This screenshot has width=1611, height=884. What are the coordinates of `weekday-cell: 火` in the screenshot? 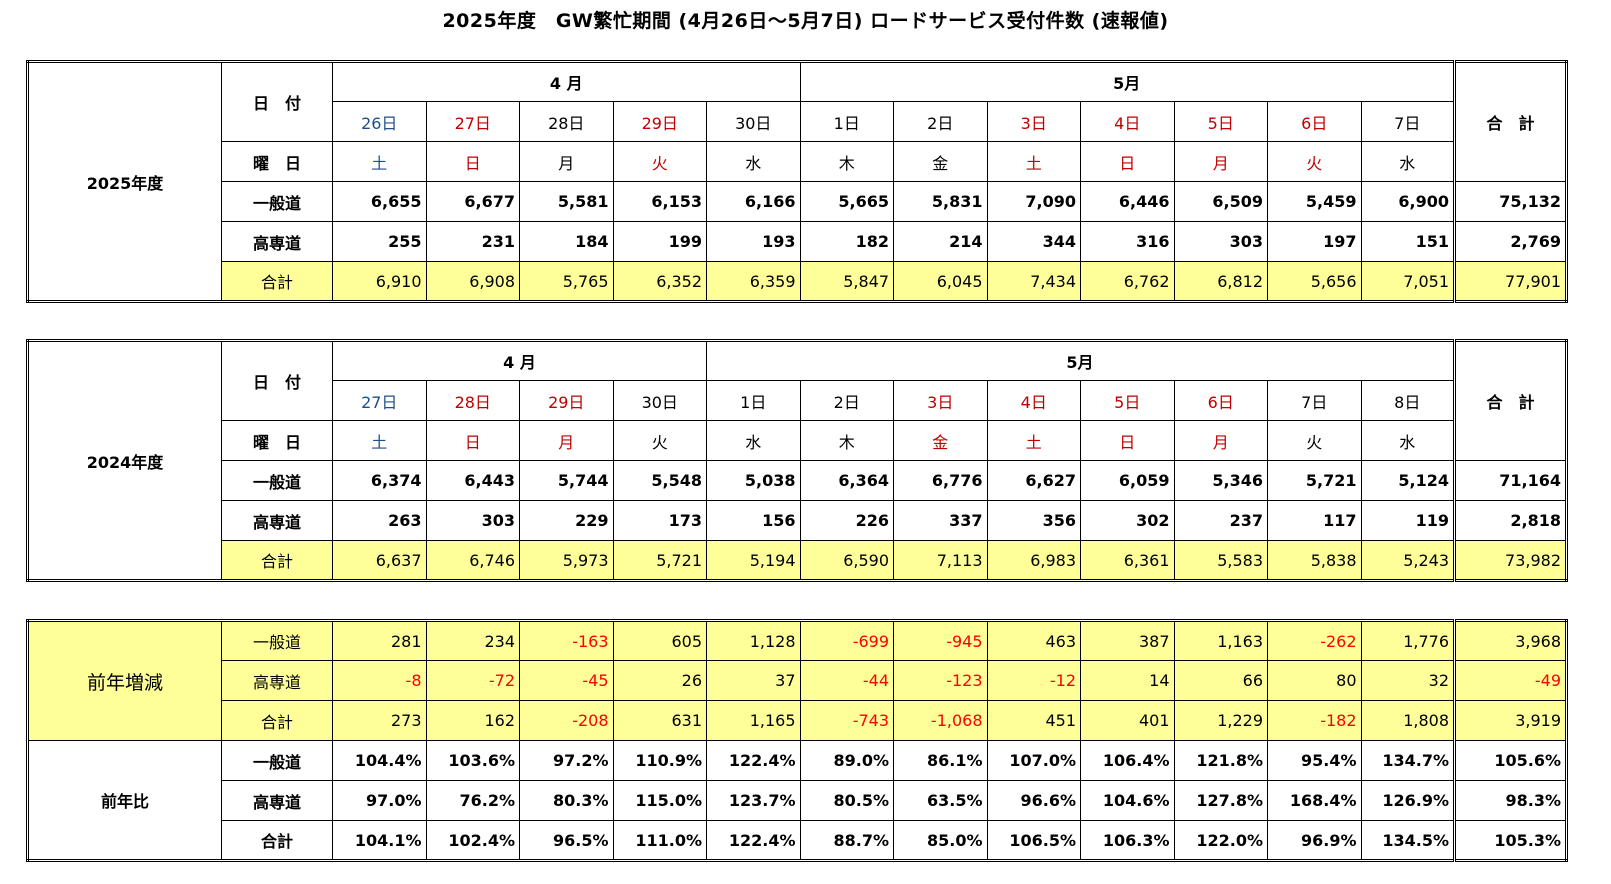 It's located at (659, 161).